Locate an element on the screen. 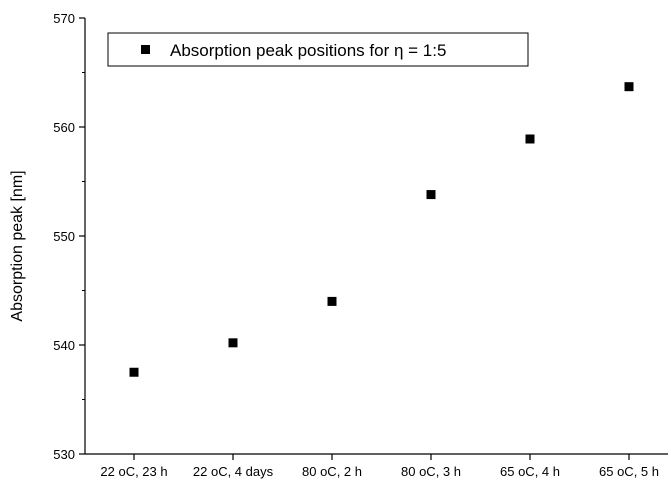  x-tick-label: 22 oC, 23 h is located at coordinates (133, 471).